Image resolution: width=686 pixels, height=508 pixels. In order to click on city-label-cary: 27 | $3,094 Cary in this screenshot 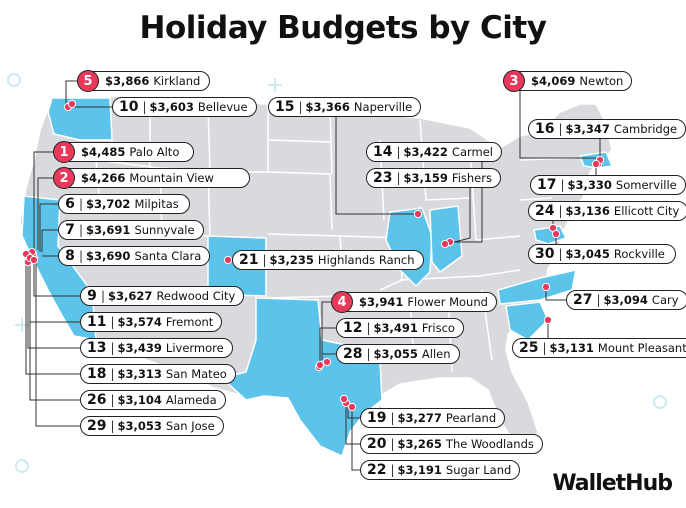, I will do `click(626, 300)`.